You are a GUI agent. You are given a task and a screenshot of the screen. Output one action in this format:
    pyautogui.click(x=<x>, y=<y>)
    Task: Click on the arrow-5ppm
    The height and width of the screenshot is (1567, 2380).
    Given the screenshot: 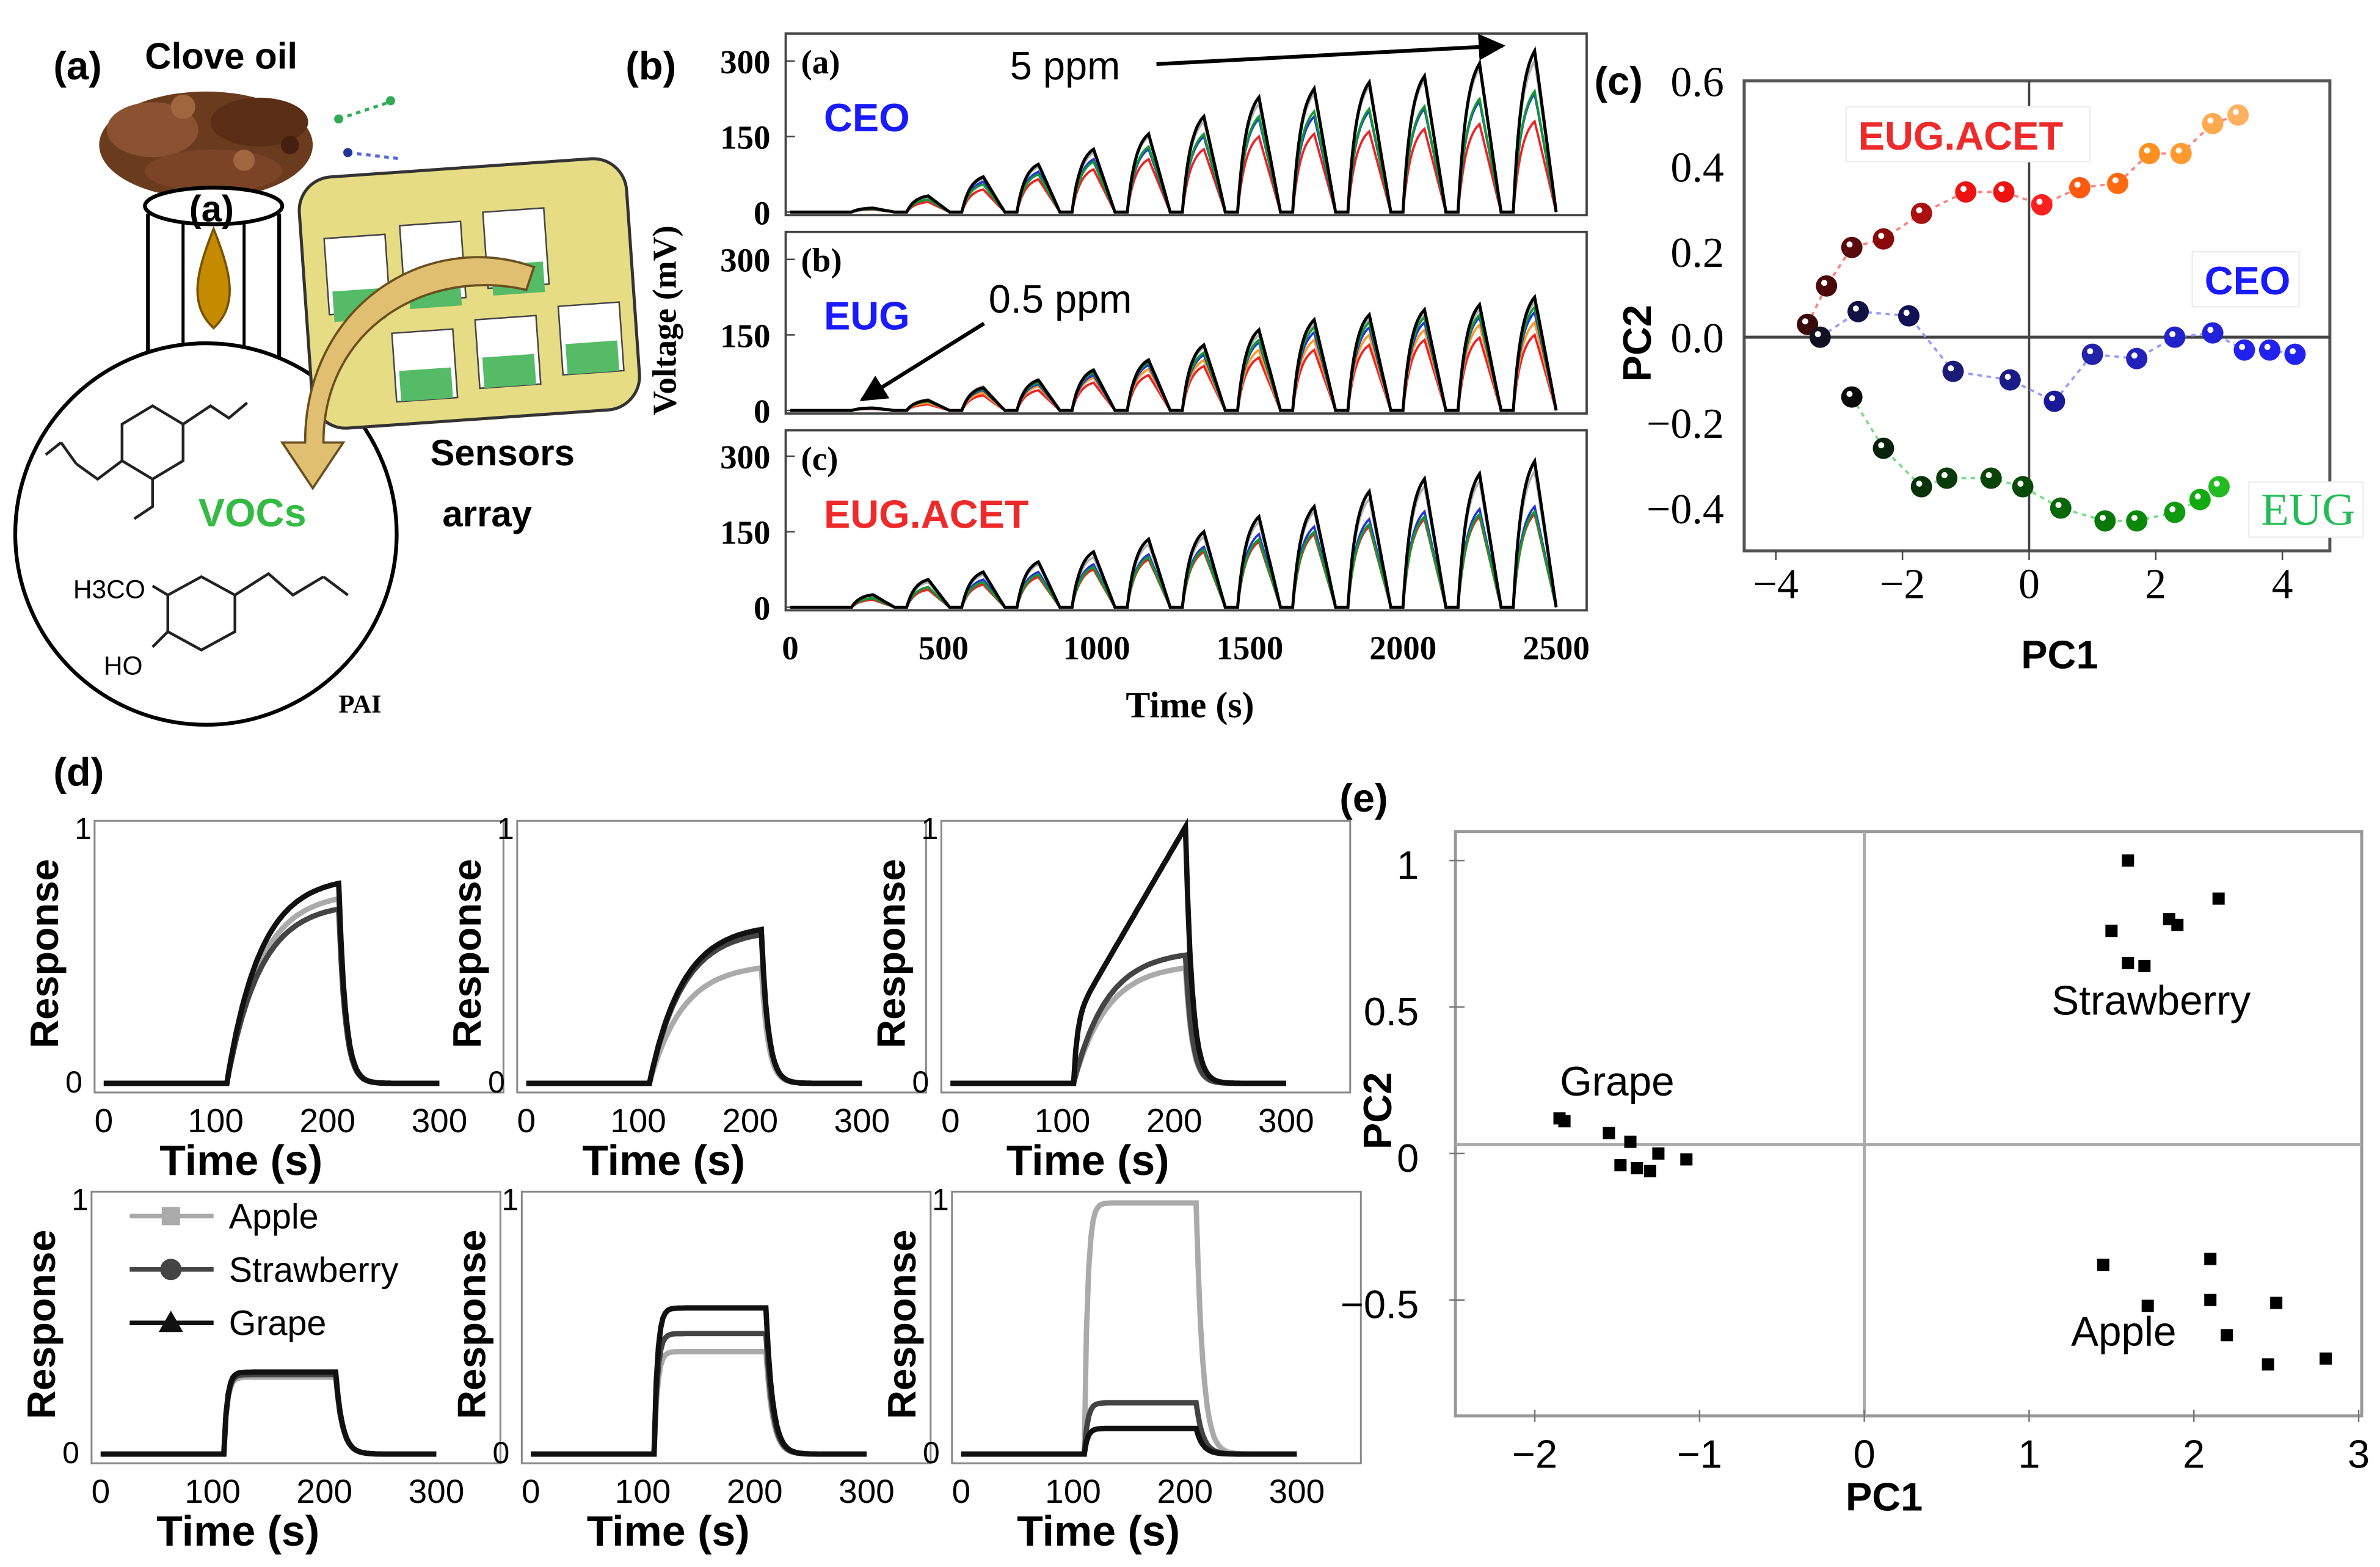 What is the action you would take?
    pyautogui.click(x=1330, y=50)
    